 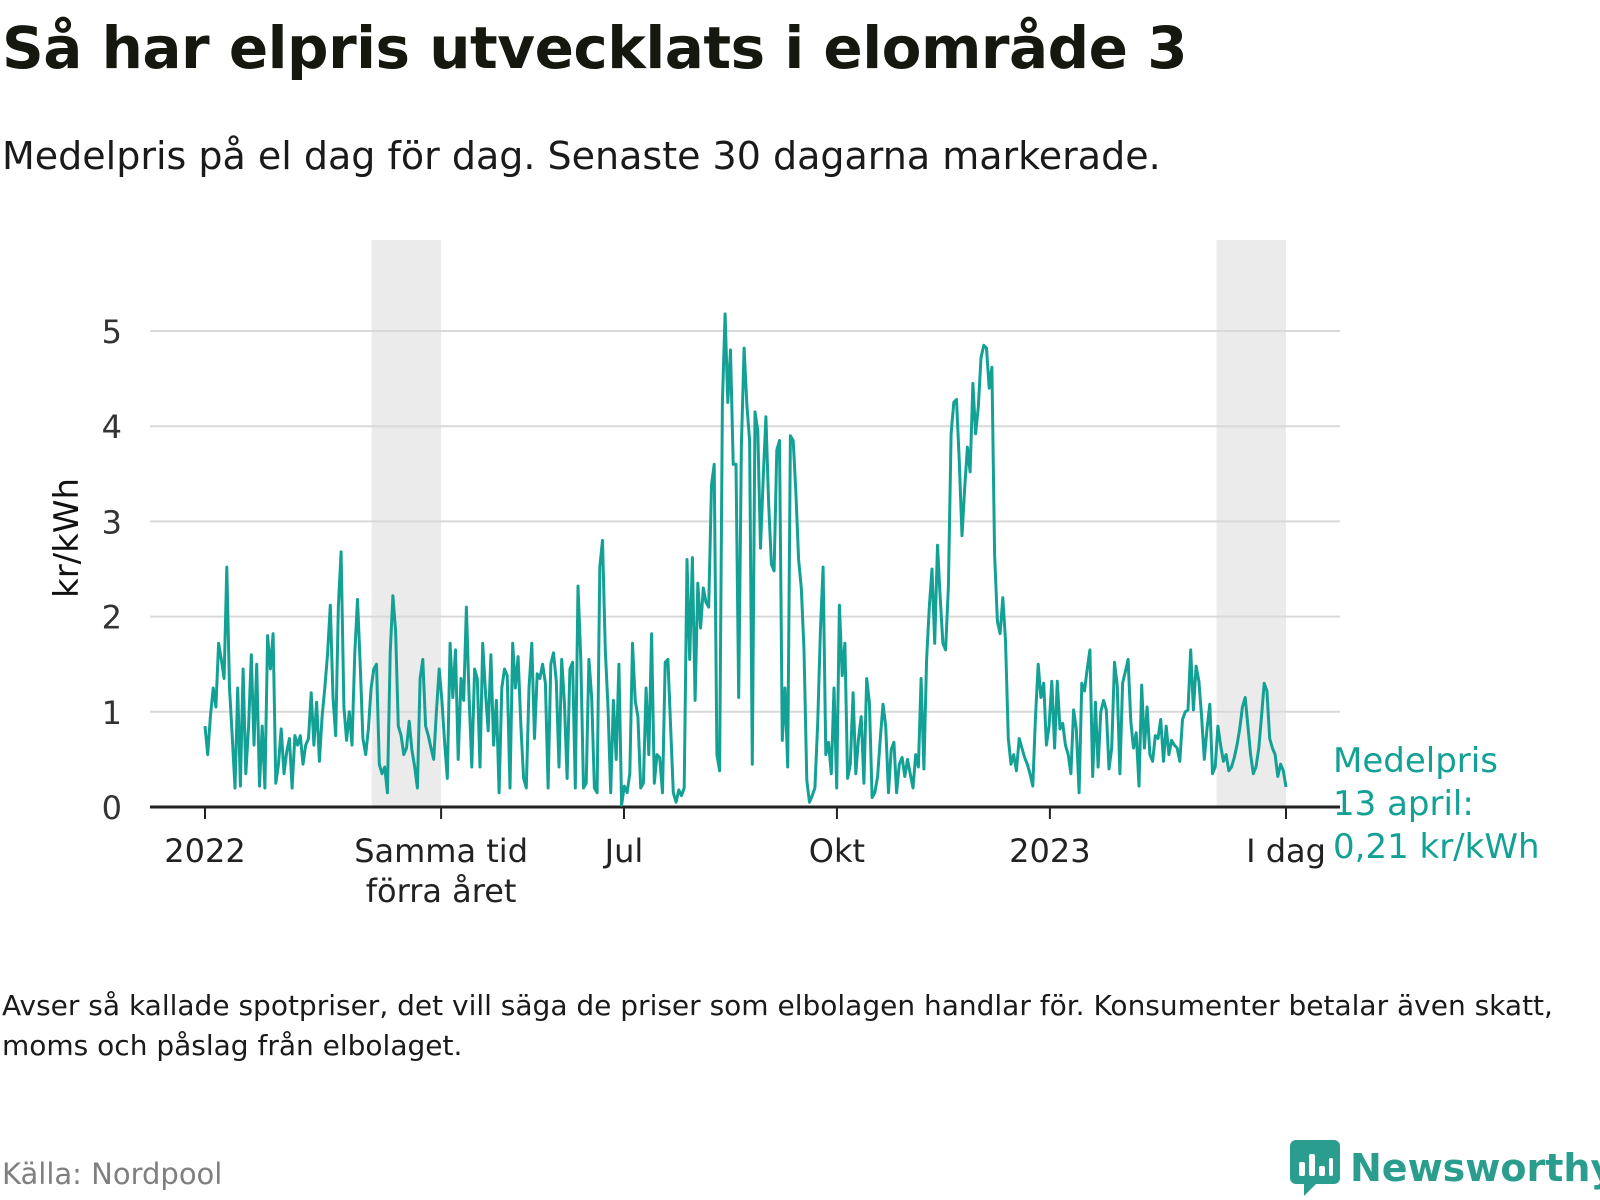 I want to click on x-tick-label-line: 2022, so click(x=204, y=851).